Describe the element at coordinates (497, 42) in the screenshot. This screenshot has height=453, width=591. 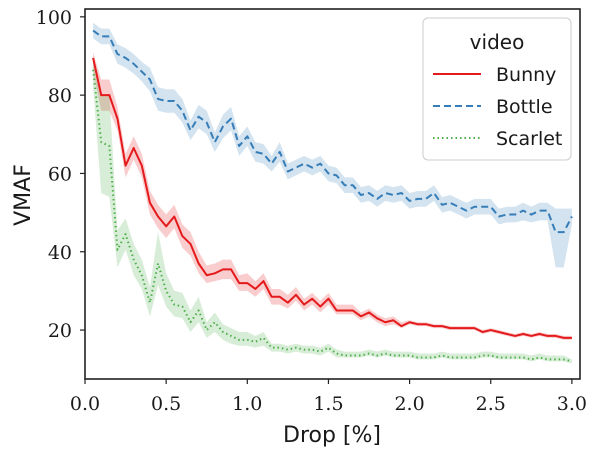
I see `legend-title: video` at that location.